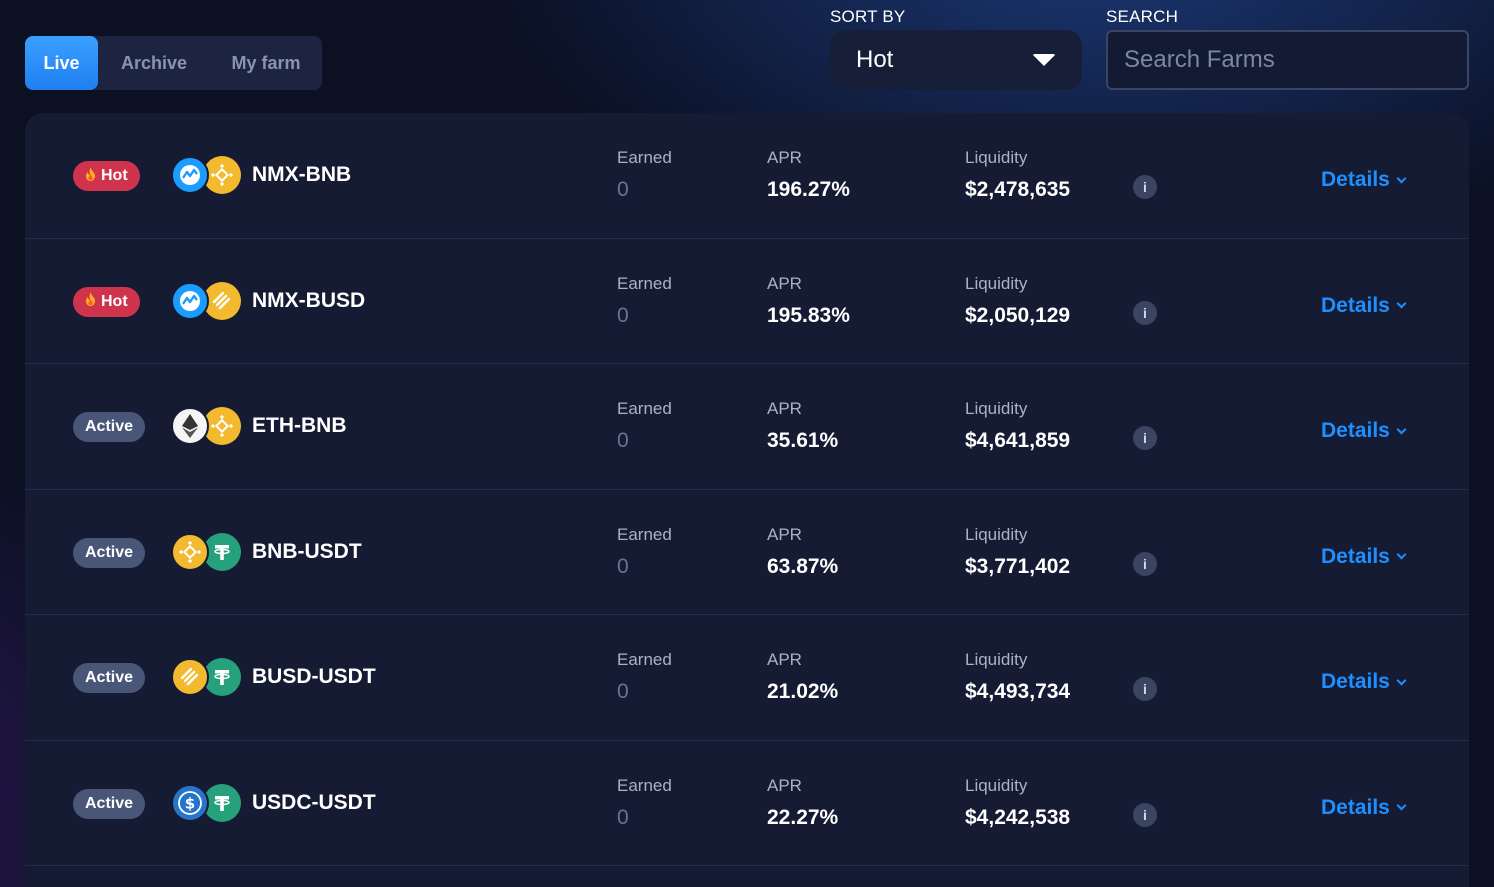 Image resolution: width=1494 pixels, height=887 pixels. Describe the element at coordinates (808, 315) in the screenshot. I see `apr-value: 195.83%` at that location.